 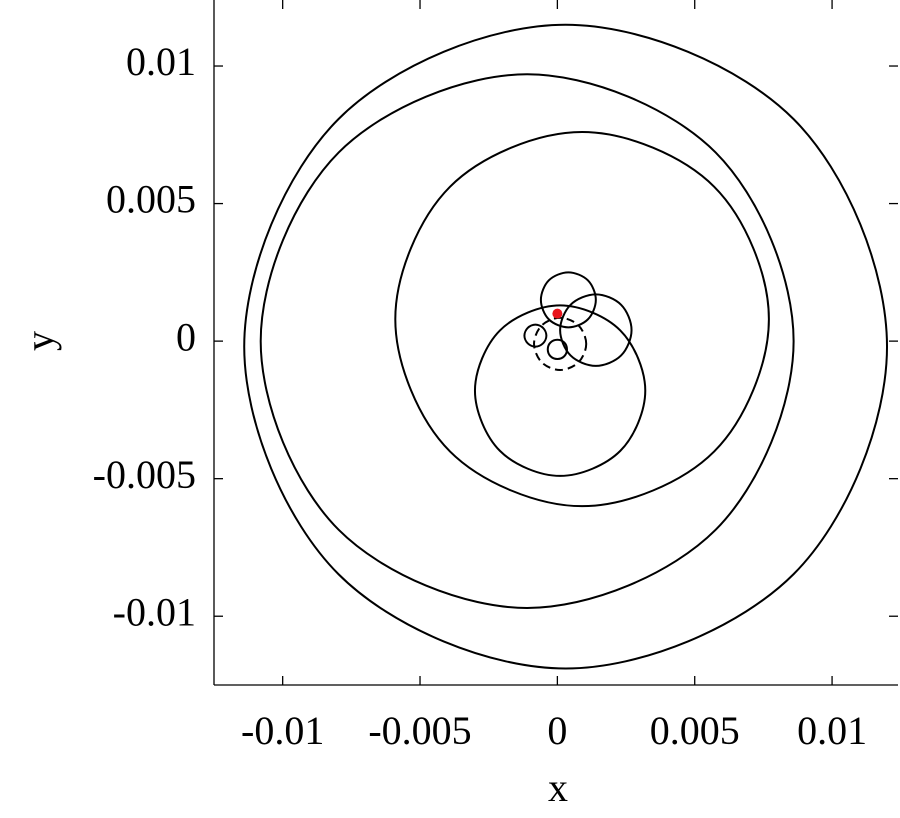 What do you see at coordinates (186, 336) in the screenshot?
I see `y-tick-label: 0` at bounding box center [186, 336].